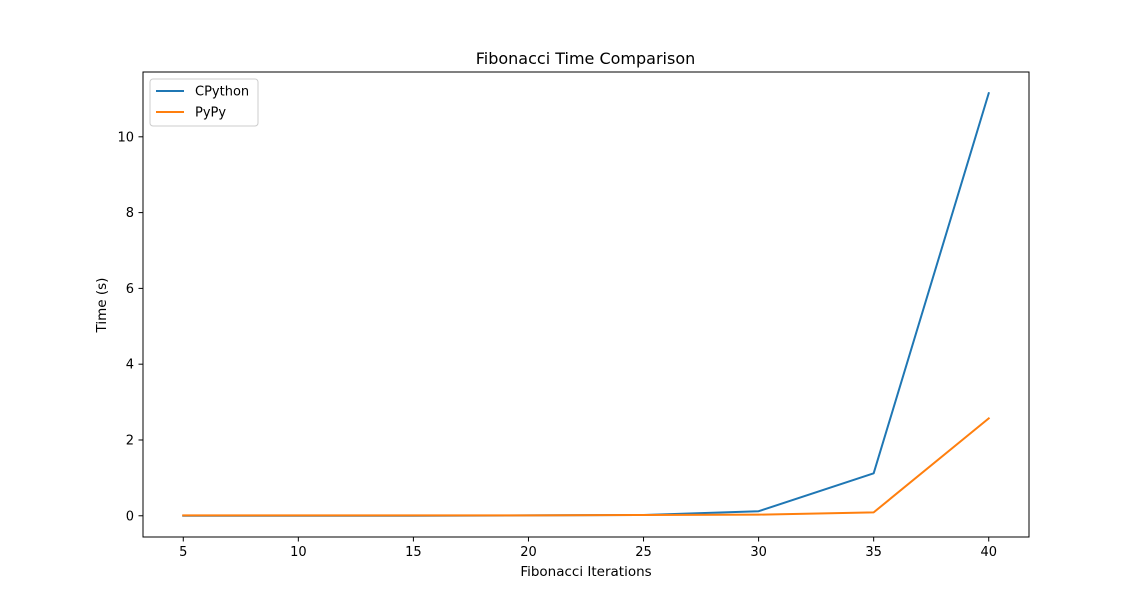 The width and height of the screenshot is (1143, 602). I want to click on x-tick-label: 20, so click(528, 552).